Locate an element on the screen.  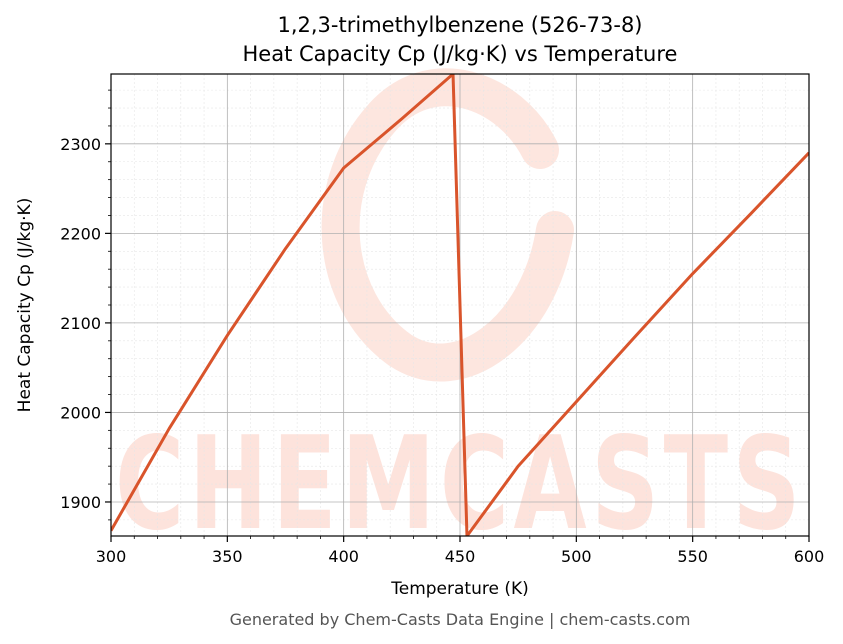
x-axis-label: Temperature (K) is located at coordinates (459, 589).